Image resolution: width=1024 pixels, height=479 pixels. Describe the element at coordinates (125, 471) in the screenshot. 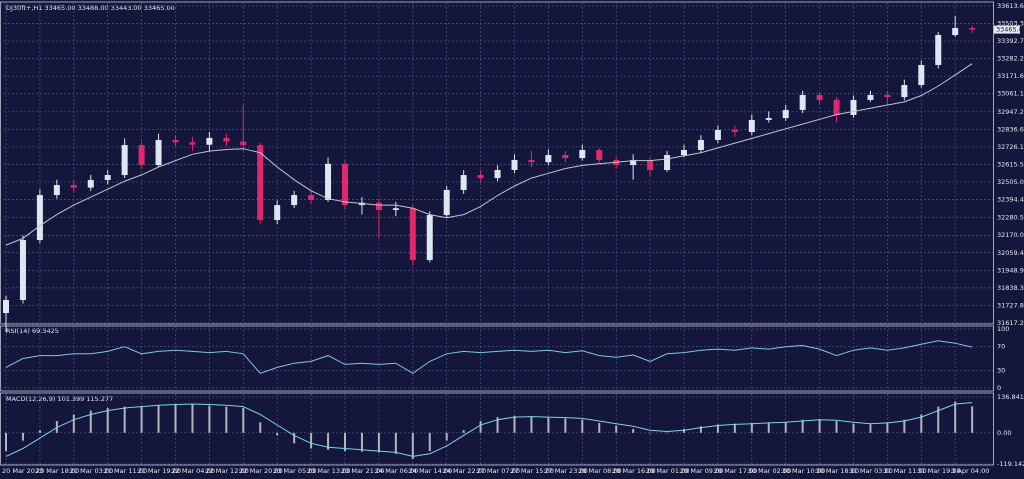

I see `x-tick-label: 21 Mar 11:00` at that location.